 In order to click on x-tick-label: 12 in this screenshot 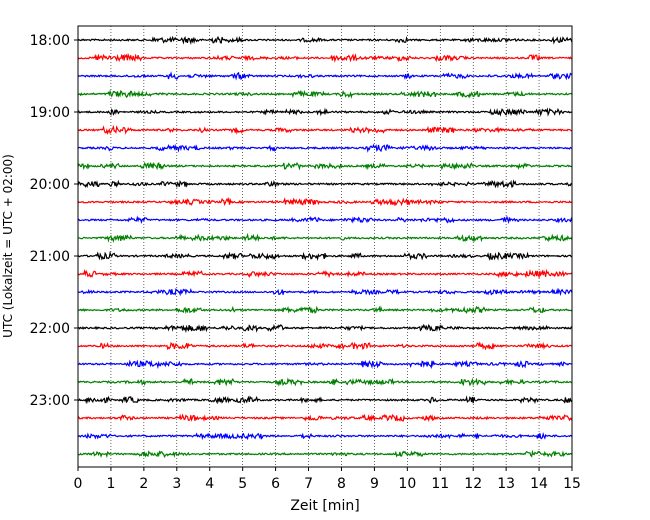, I will do `click(473, 484)`.